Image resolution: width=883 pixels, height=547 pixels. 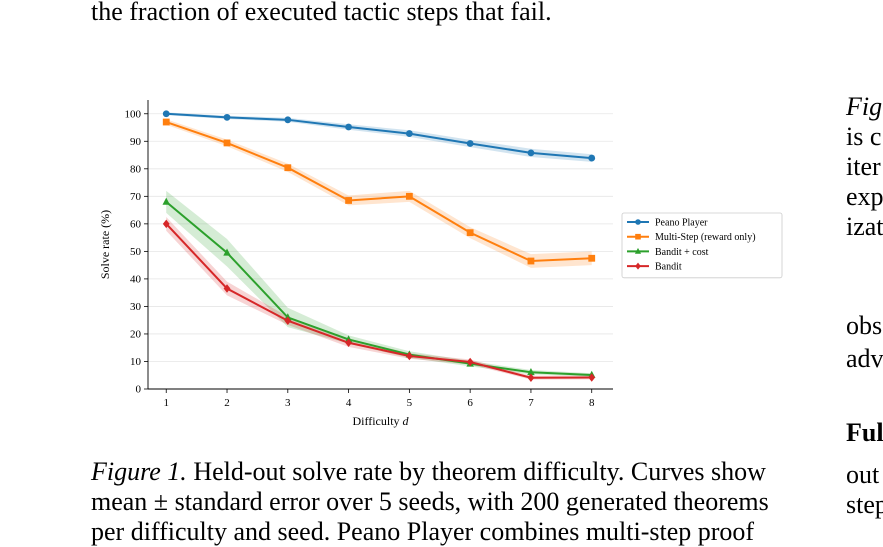 I want to click on series-line-peano-player, so click(x=379, y=136).